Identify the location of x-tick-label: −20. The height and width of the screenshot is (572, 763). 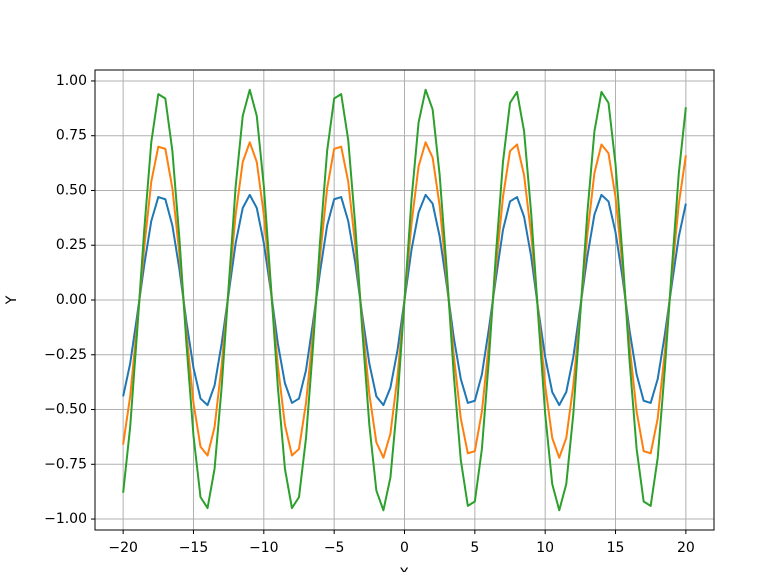
(123, 548).